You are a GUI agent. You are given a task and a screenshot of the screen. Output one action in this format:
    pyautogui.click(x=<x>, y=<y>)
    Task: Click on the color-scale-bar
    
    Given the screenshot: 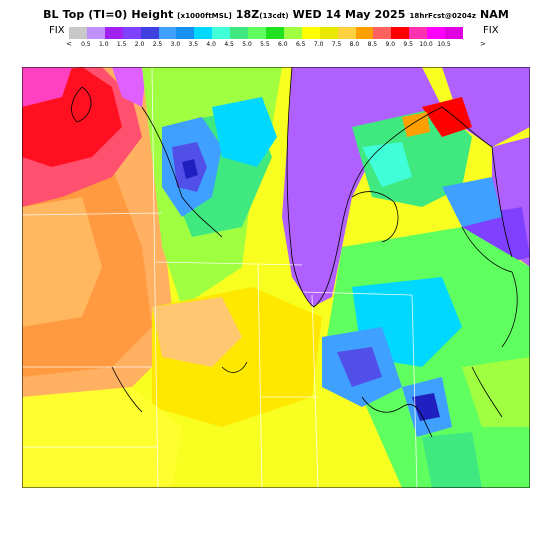 What is the action you would take?
    pyautogui.click(x=266, y=33)
    